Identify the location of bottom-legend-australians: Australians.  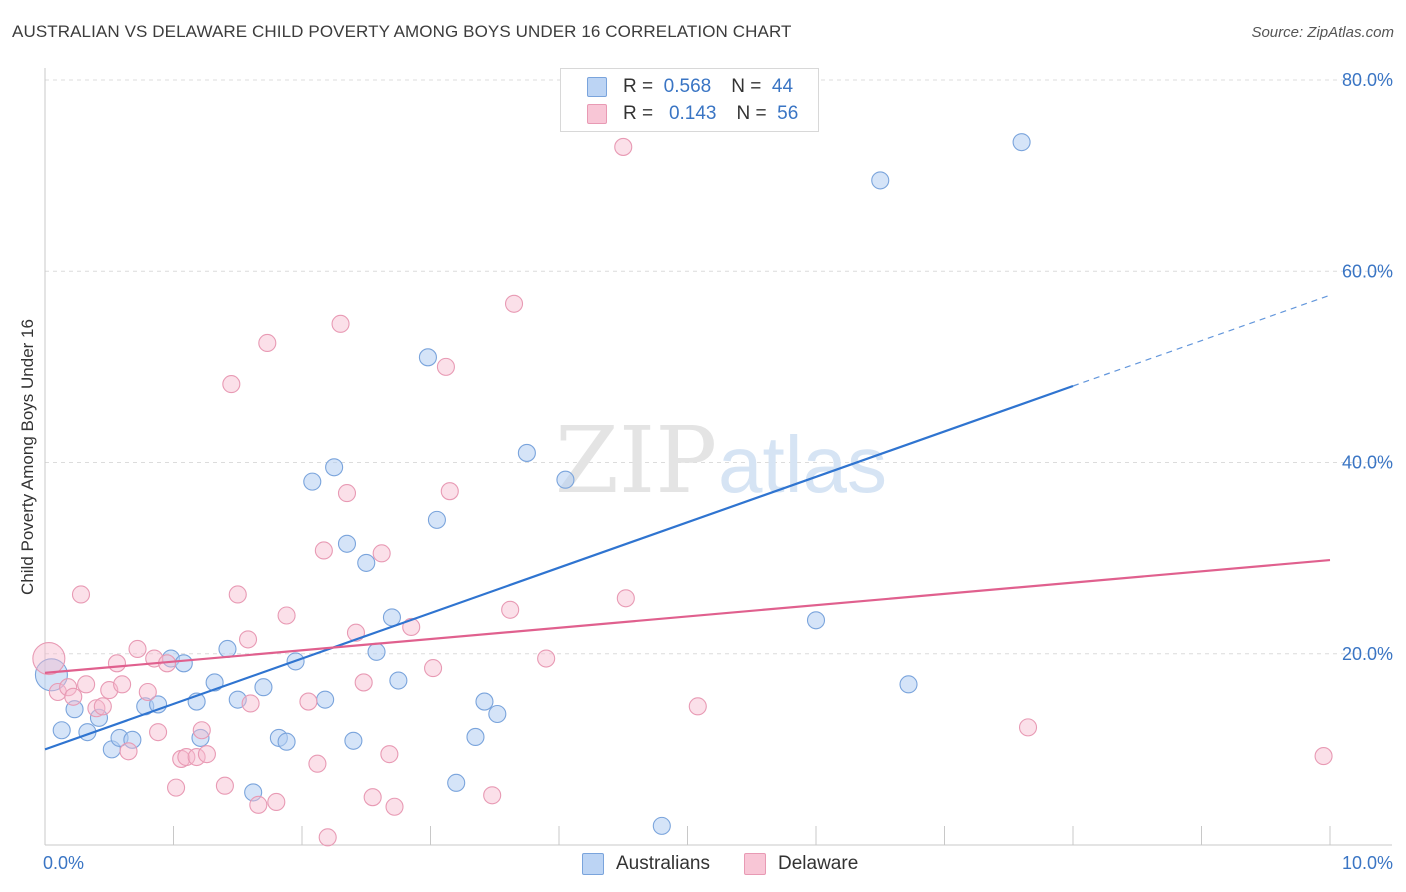
(646, 864).